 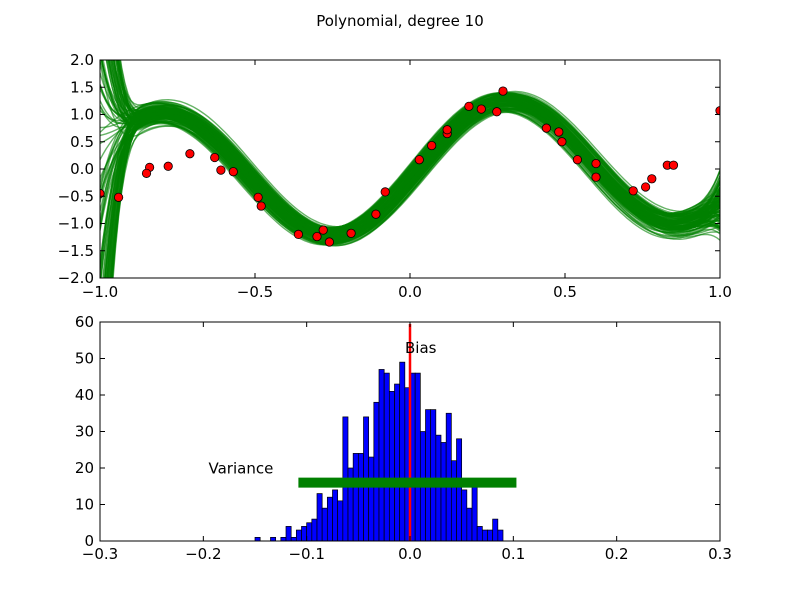 What do you see at coordinates (400, 21) in the screenshot?
I see `figure-title: Polynomial, degree 10` at bounding box center [400, 21].